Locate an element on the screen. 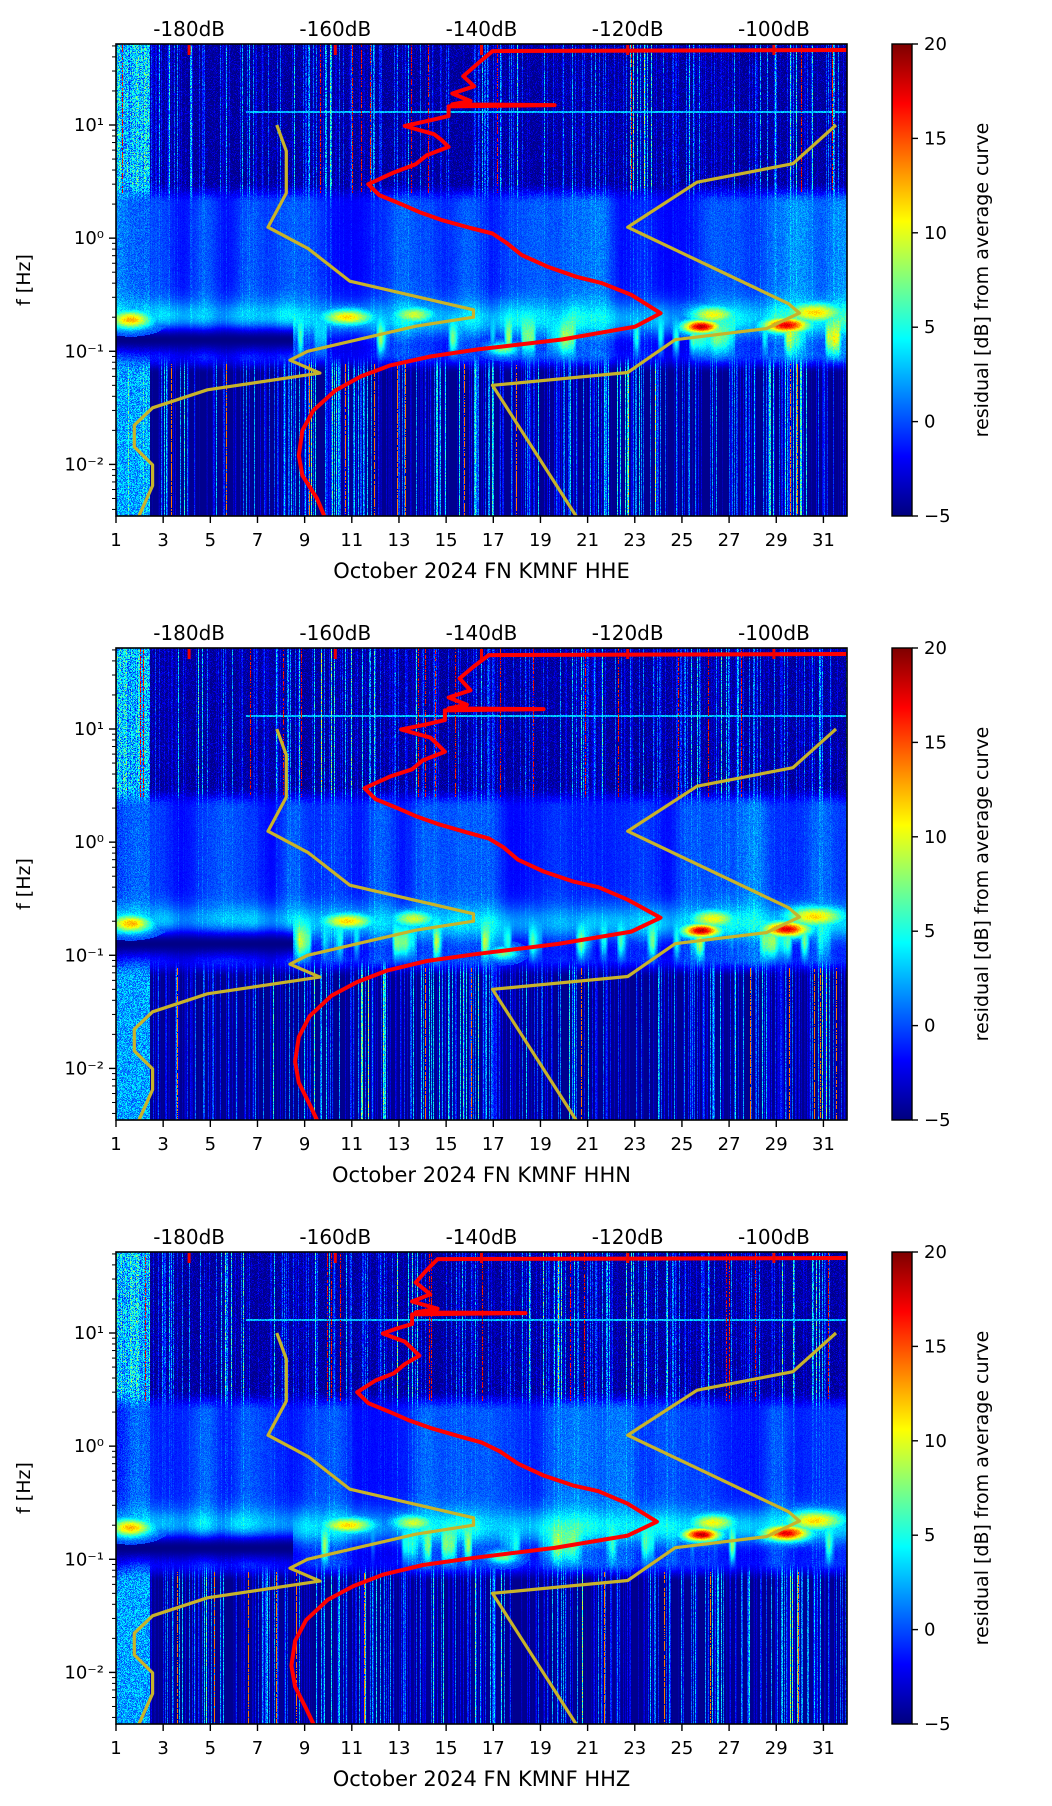 This screenshot has height=1806, width=1052. colorbar-gradient-hhz is located at coordinates (902, 1488).